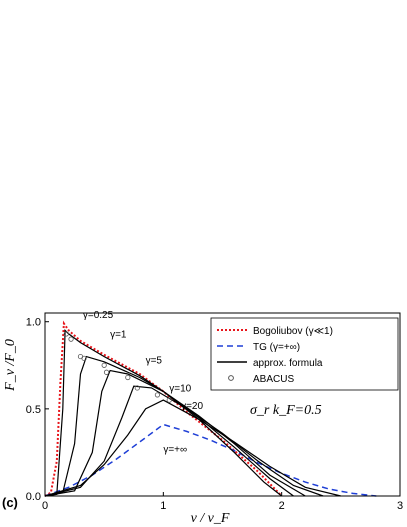  What do you see at coordinates (282, 506) in the screenshot?
I see `x-tick-label: 2` at bounding box center [282, 506].